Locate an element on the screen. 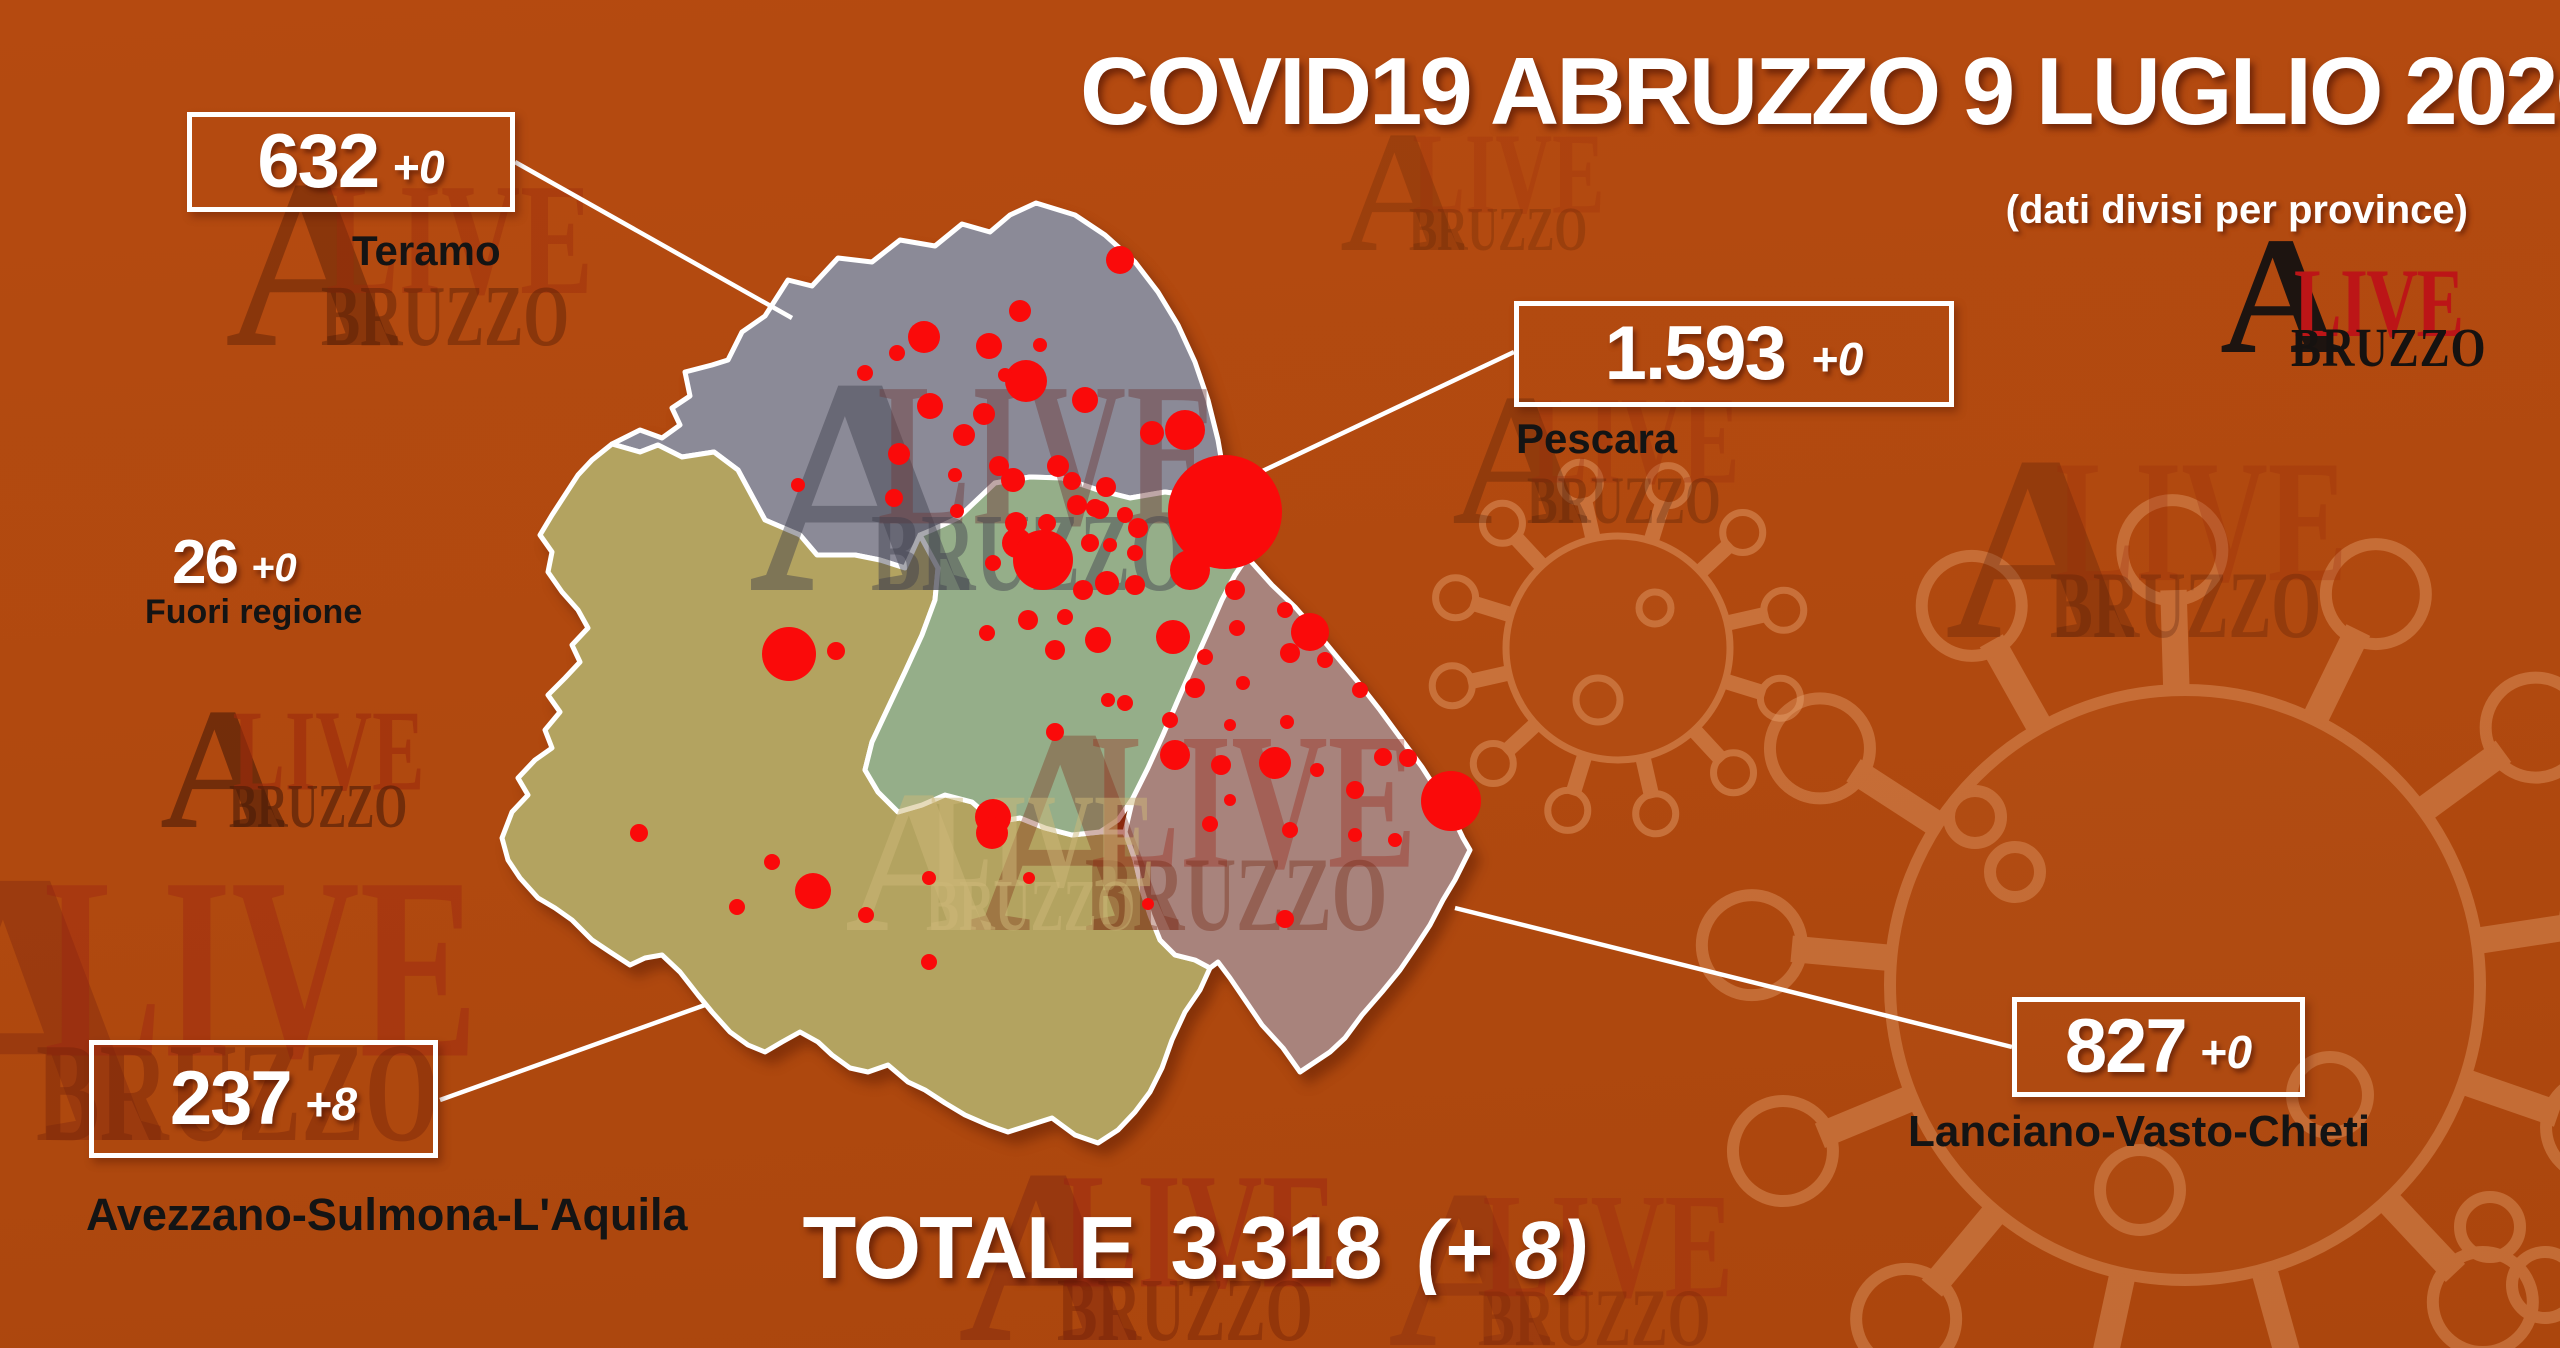 Image resolution: width=2560 pixels, height=1348 pixels. stat-label-pescara: Pescara is located at coordinates (1597, 438).